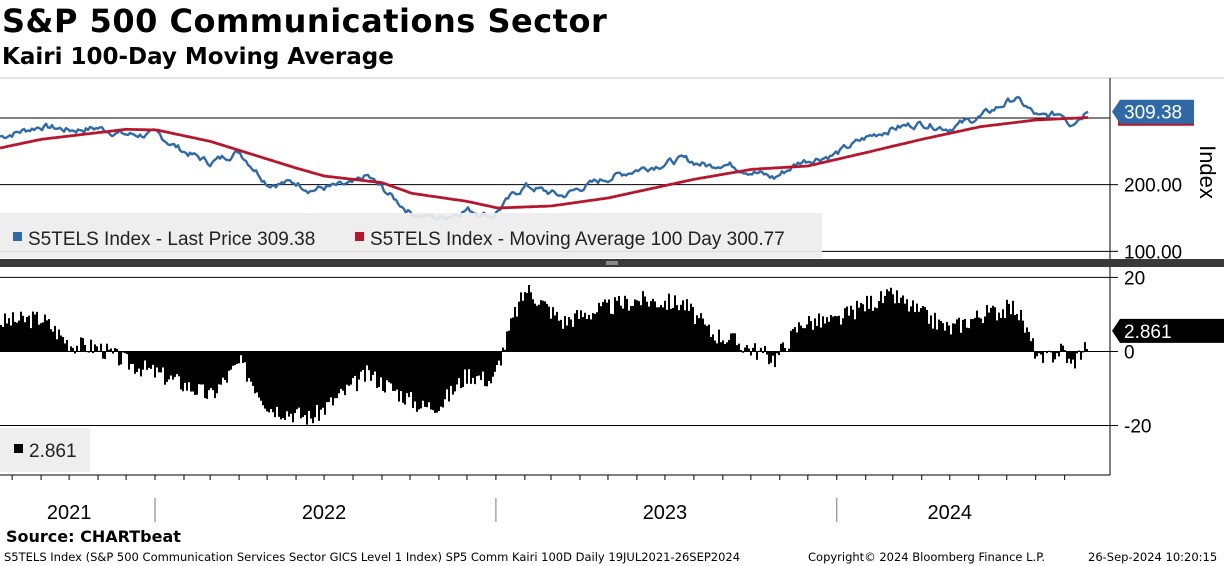 This screenshot has width=1224, height=566. I want to click on legend-marker-price, so click(17, 236).